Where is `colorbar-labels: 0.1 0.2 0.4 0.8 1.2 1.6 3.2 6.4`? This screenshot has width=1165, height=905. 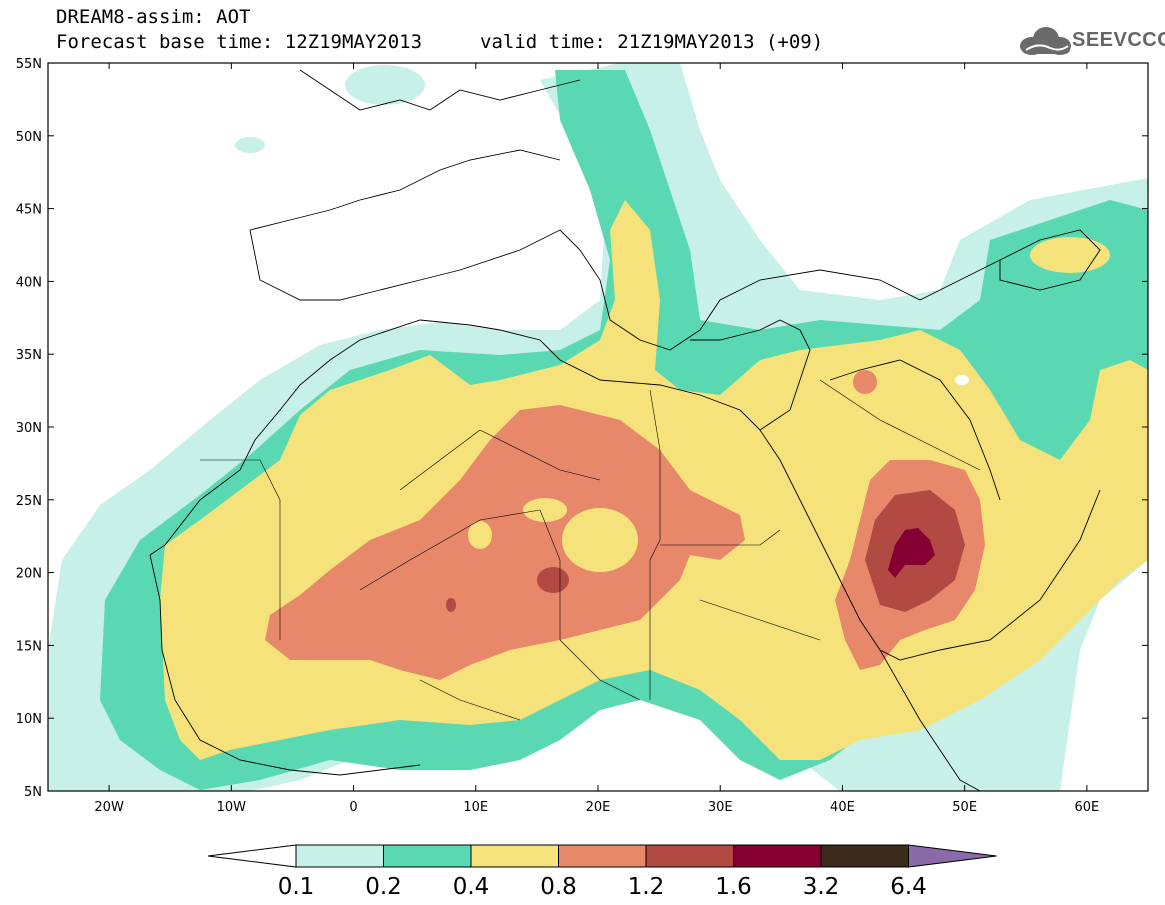
colorbar-labels: 0.1 0.2 0.4 0.8 1.2 1.6 3.2 6.4 is located at coordinates (602, 887).